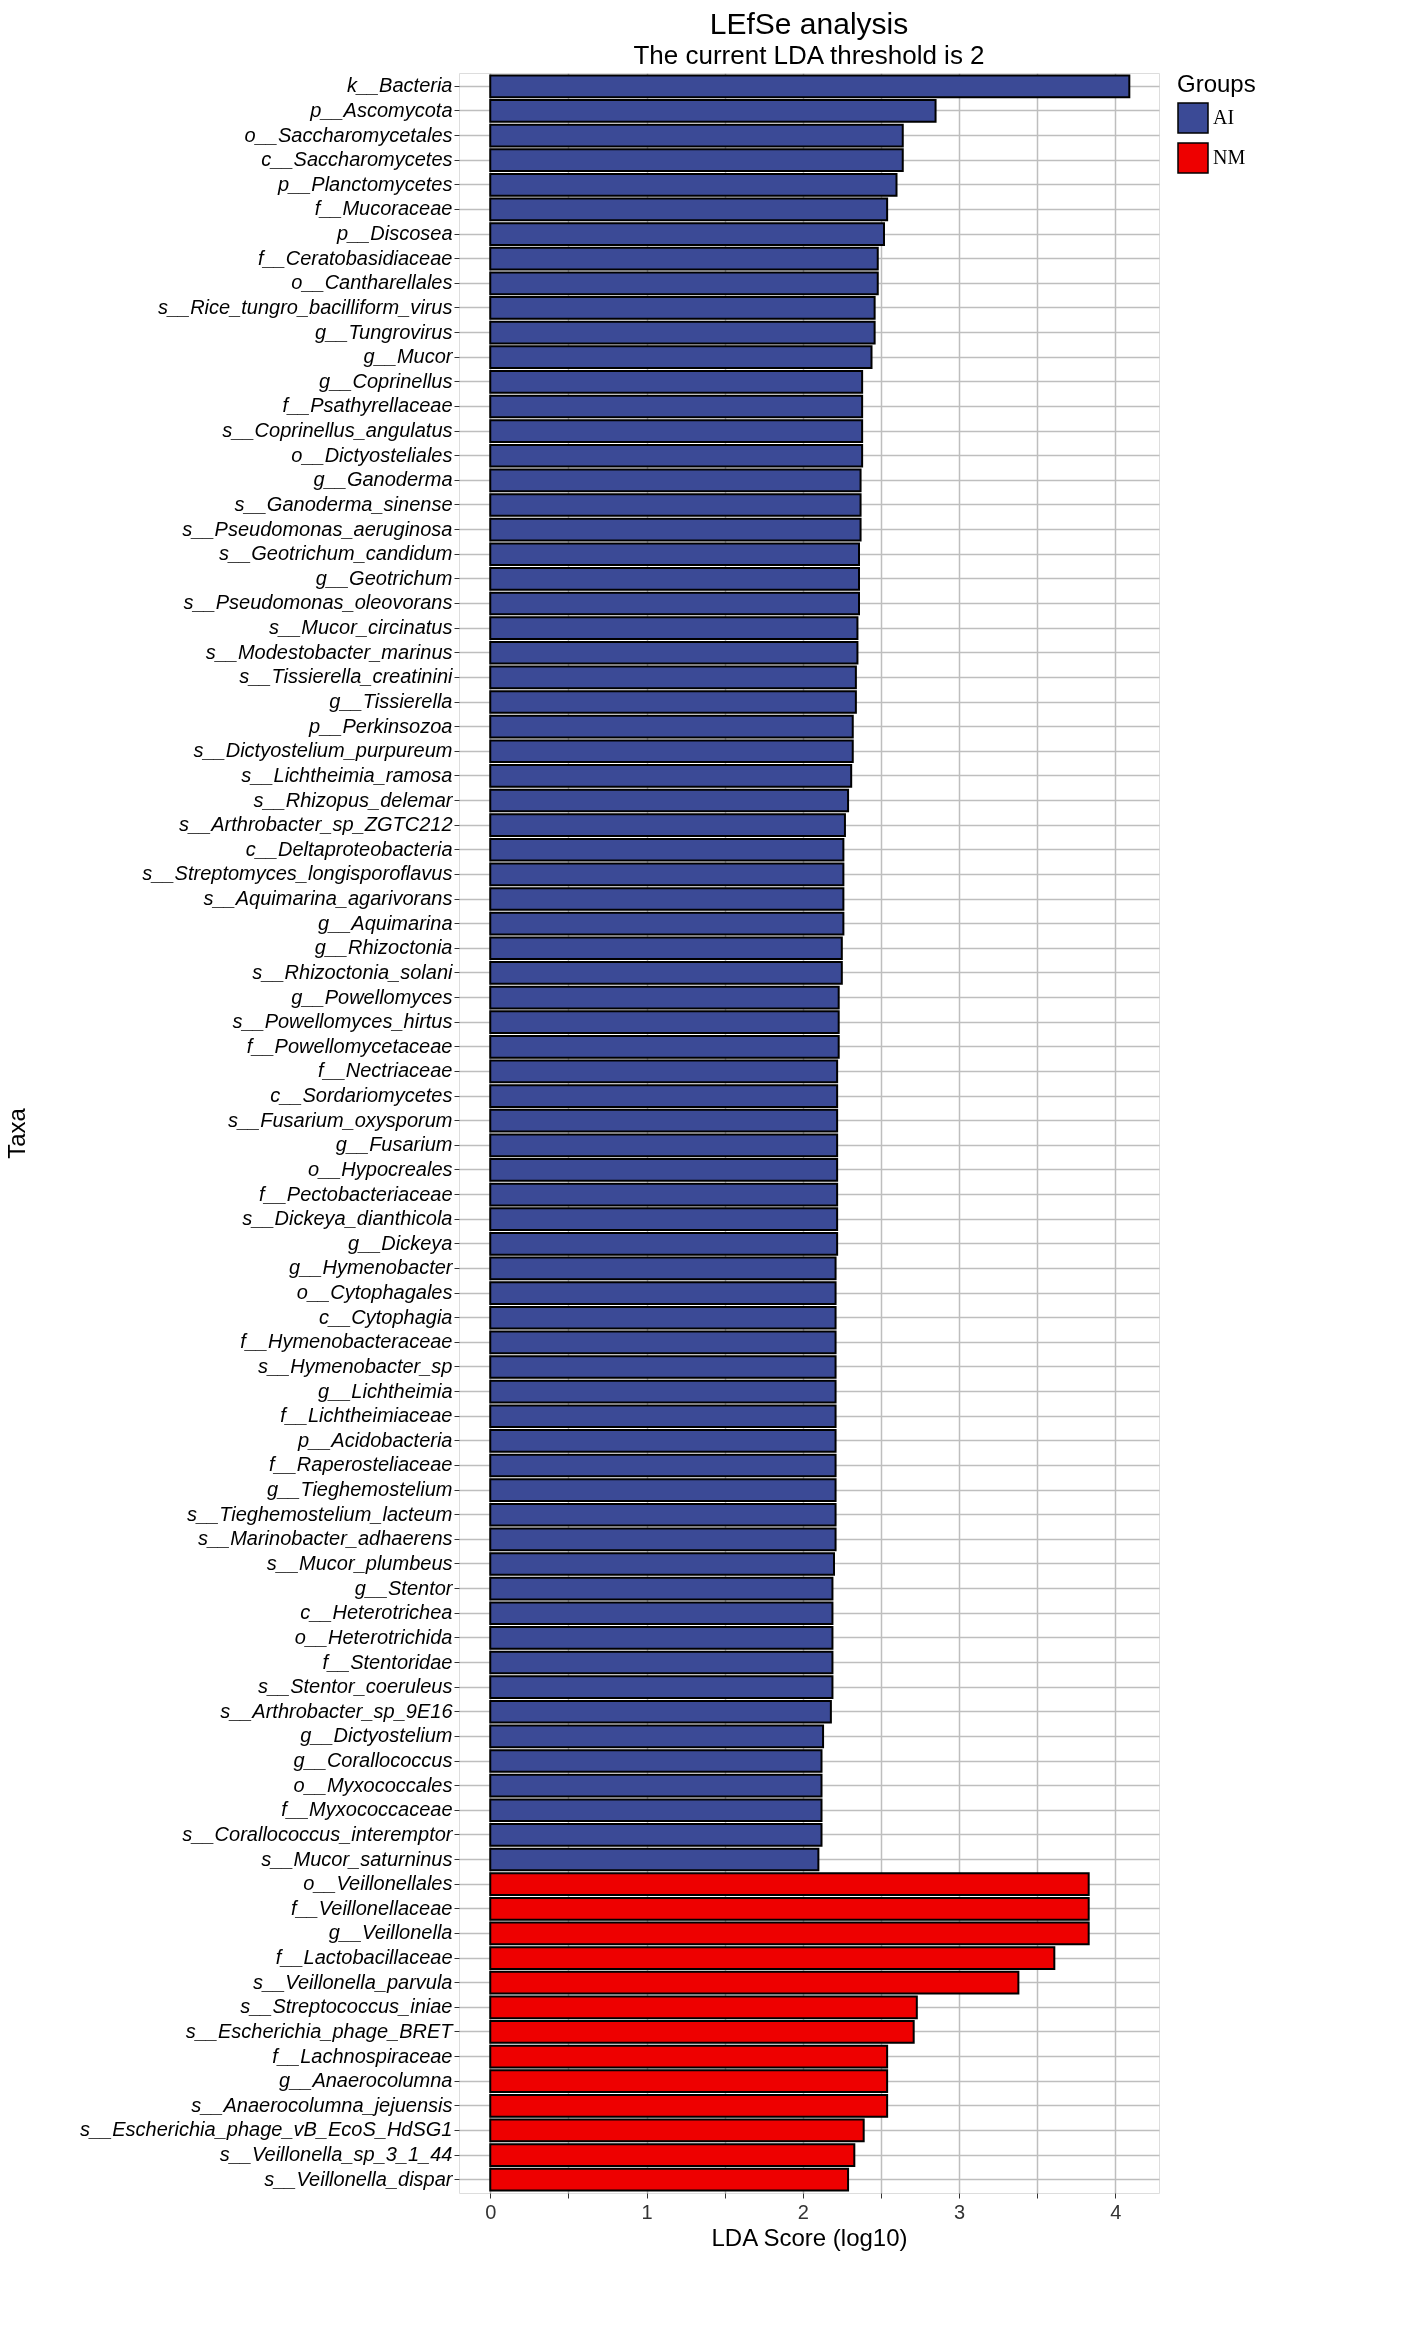  I want to click on y-tick-label: s__Veillonella_dispar, so click(359, 2178).